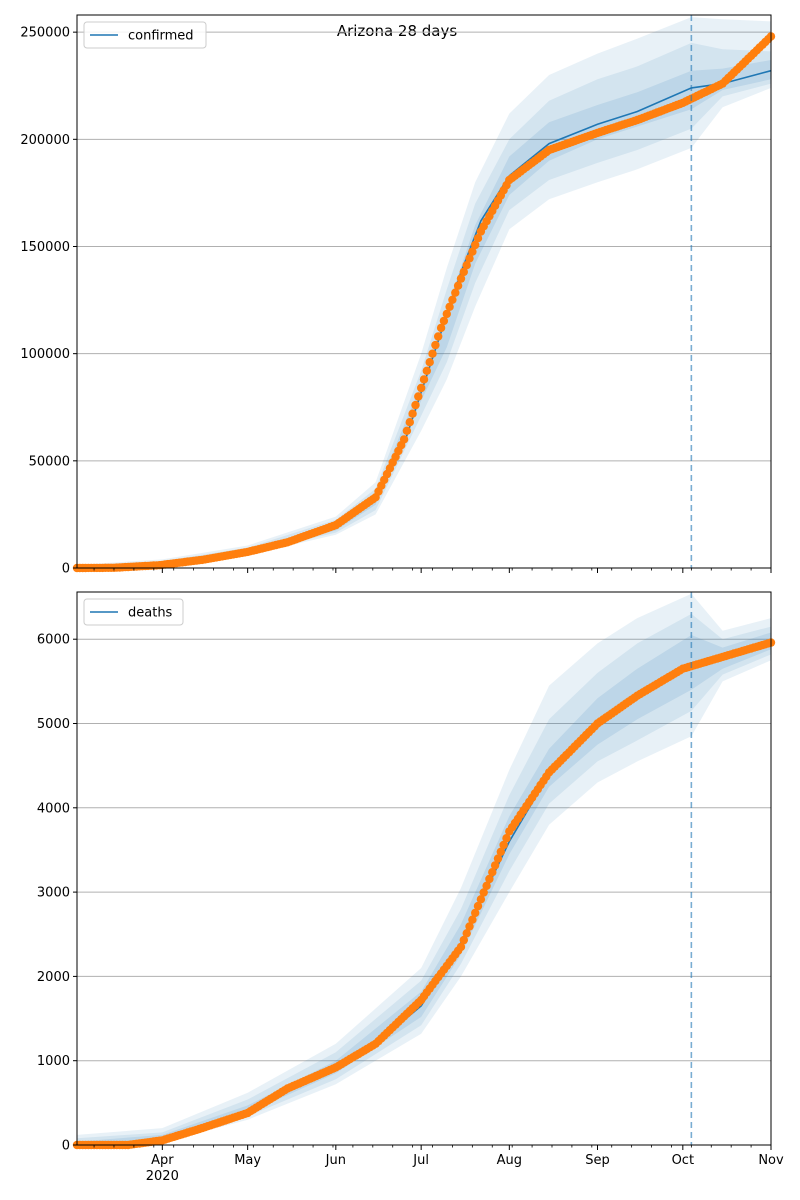 The image size is (800, 1200). I want to click on legend-label: confirmed, so click(161, 36).